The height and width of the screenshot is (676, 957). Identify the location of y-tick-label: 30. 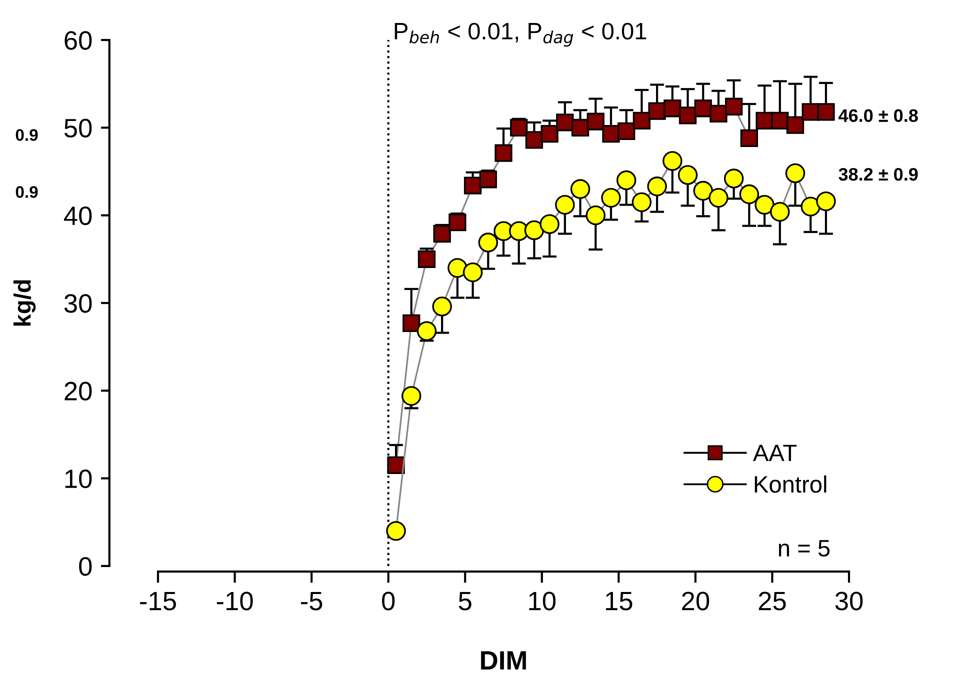
(78, 303).